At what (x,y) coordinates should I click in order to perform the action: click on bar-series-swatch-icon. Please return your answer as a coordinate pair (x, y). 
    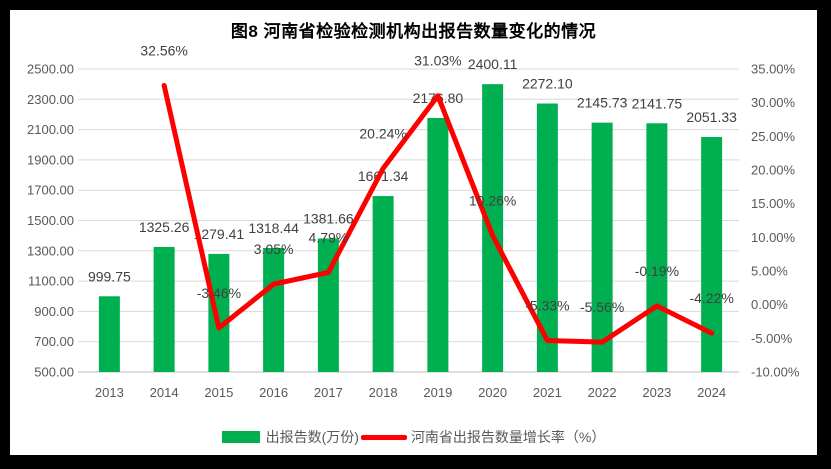
    Looking at the image, I should click on (240, 437).